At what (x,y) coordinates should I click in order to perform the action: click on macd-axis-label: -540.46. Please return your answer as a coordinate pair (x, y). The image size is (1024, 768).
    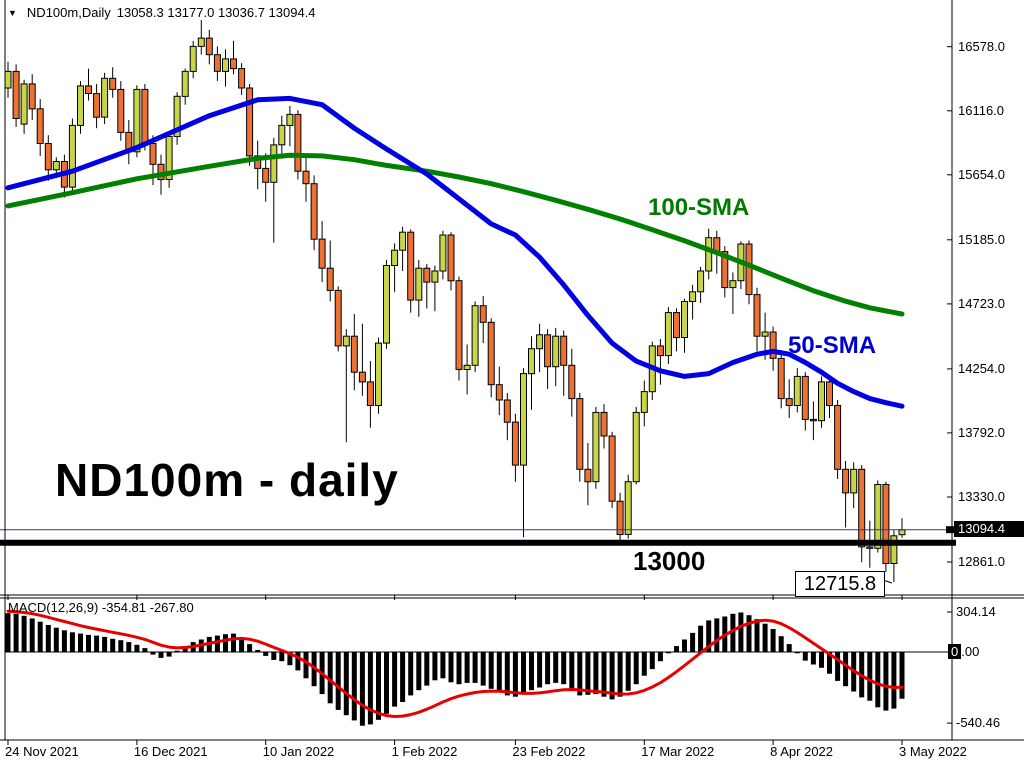
    Looking at the image, I should click on (978, 723).